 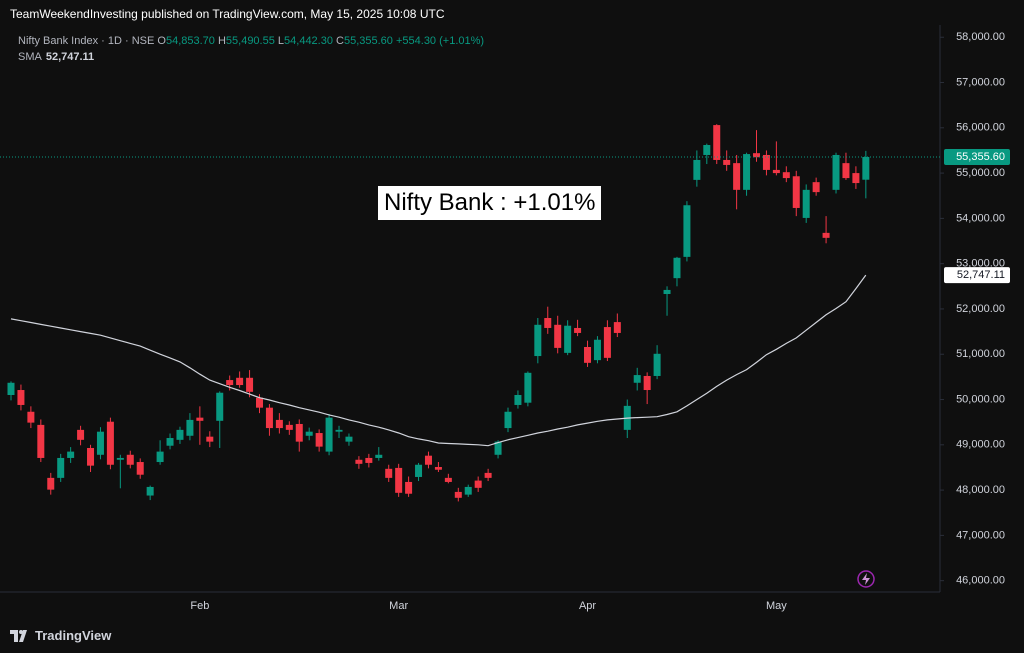 What do you see at coordinates (30, 57) in the screenshot?
I see `indicator-name: SMA` at bounding box center [30, 57].